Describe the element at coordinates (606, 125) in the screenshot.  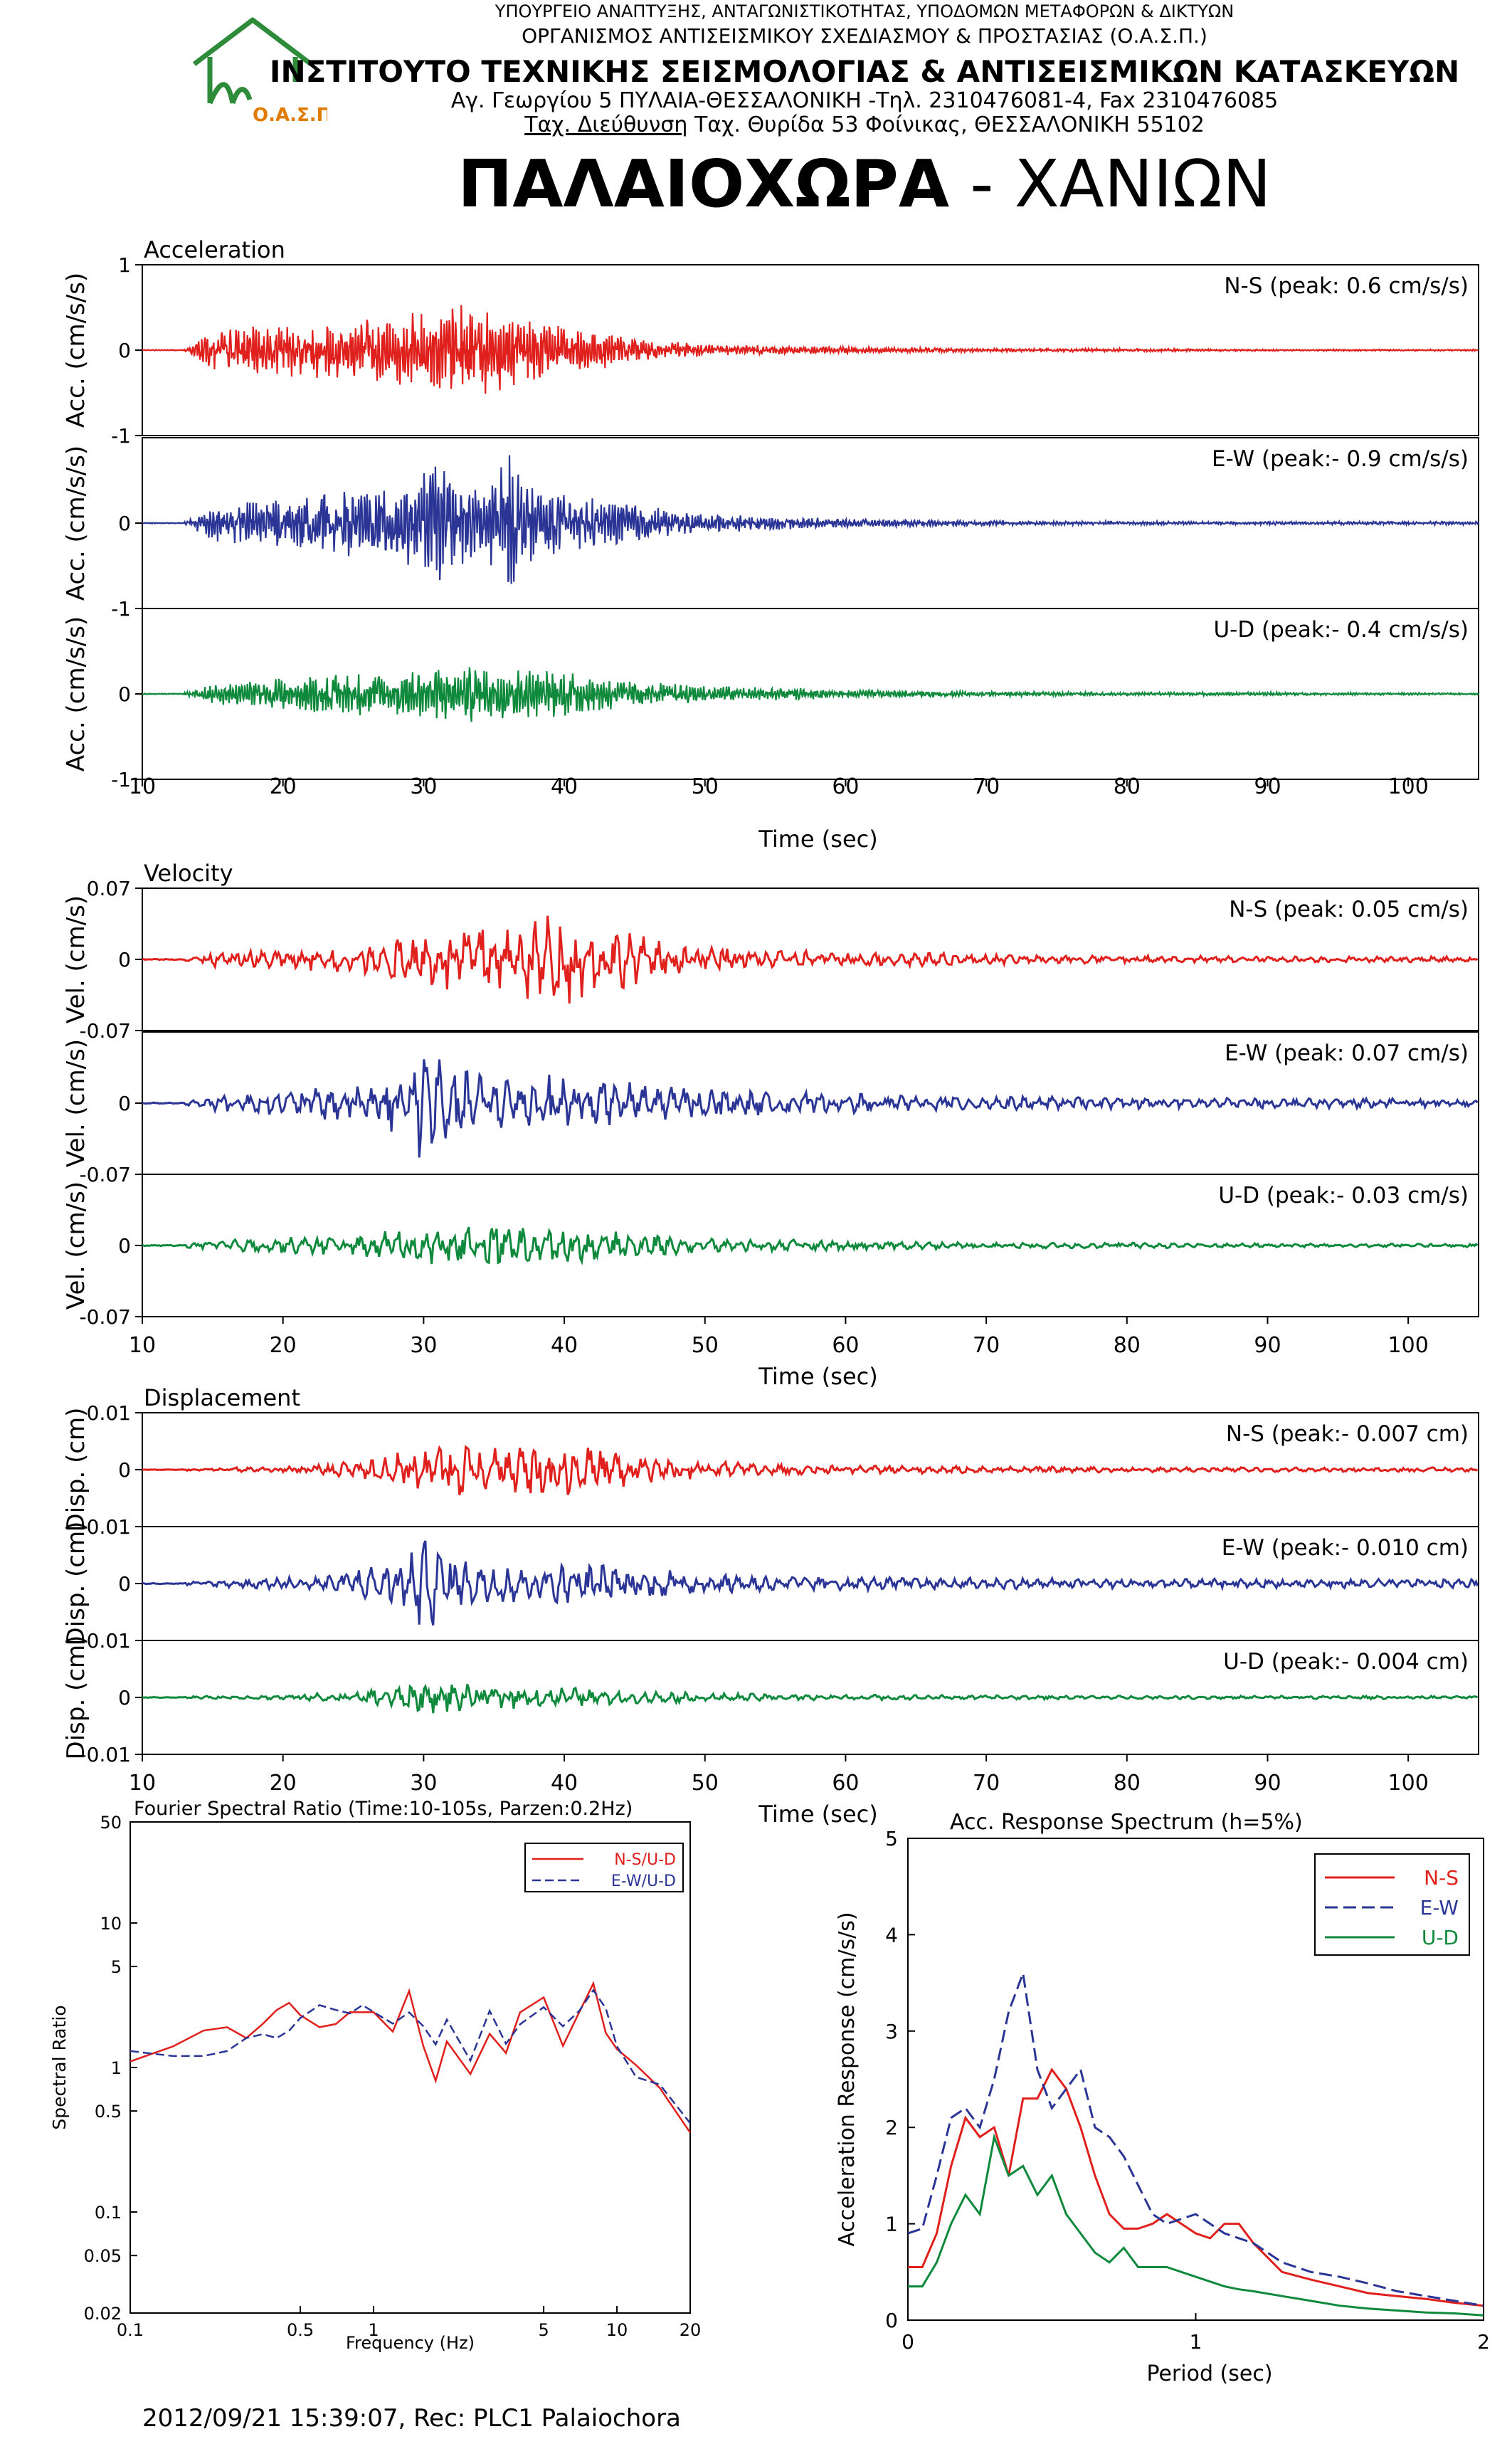
I see `postal-label: Ταχ. Διεύθυνση` at that location.